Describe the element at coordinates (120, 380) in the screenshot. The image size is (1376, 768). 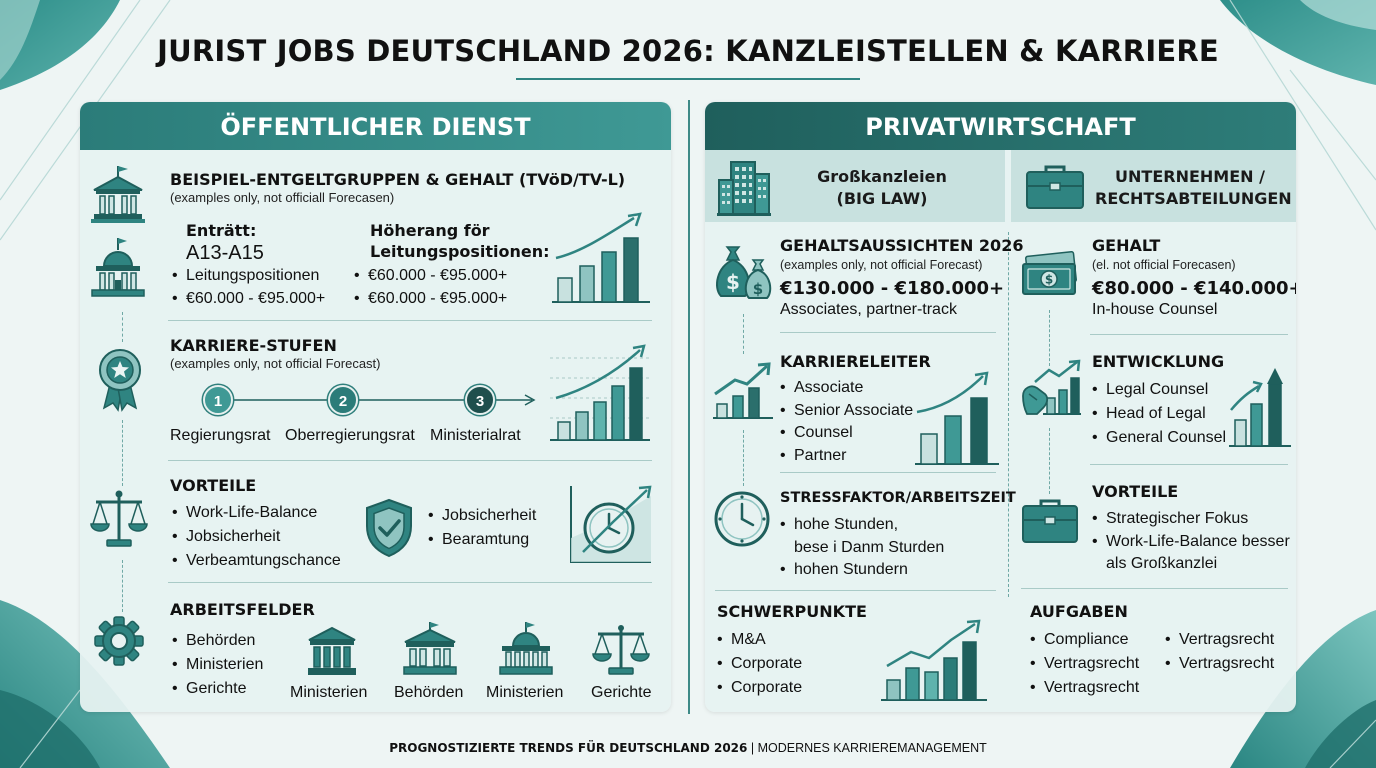
I see `award-rosette-icon` at that location.